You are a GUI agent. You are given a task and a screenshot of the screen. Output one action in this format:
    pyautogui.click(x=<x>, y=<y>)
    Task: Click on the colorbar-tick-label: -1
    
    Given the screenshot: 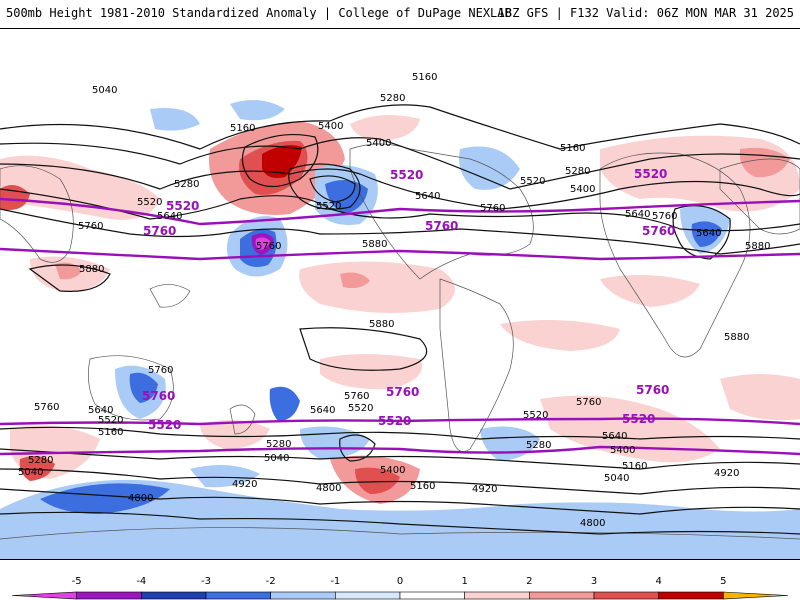 What is the action you would take?
    pyautogui.click(x=335, y=581)
    